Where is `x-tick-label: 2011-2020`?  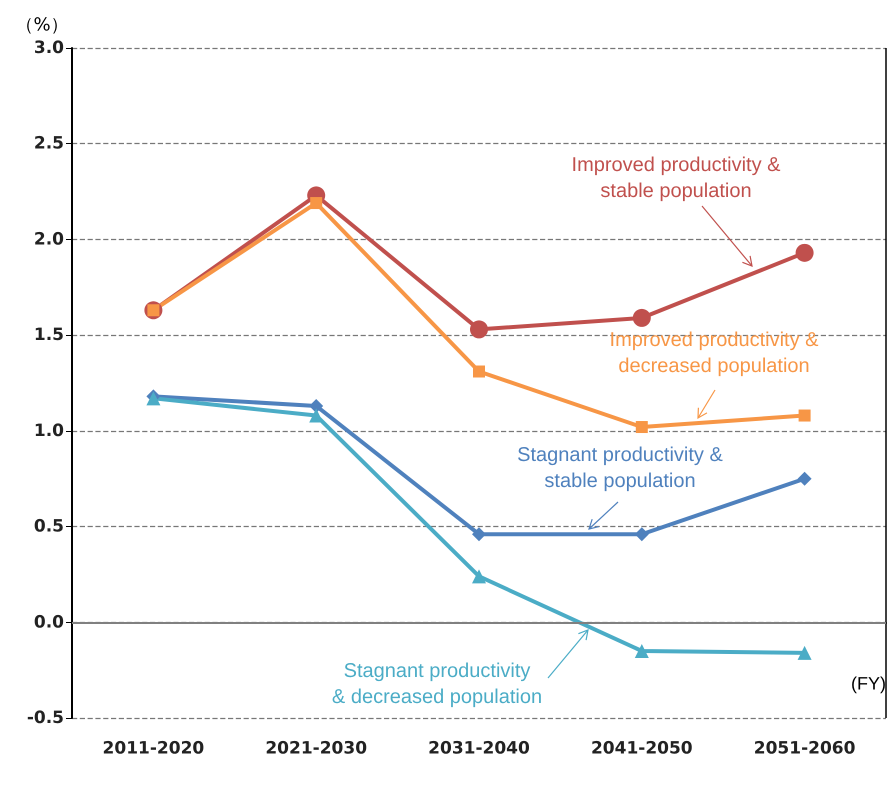 x-tick-label: 2011-2020 is located at coordinates (153, 748).